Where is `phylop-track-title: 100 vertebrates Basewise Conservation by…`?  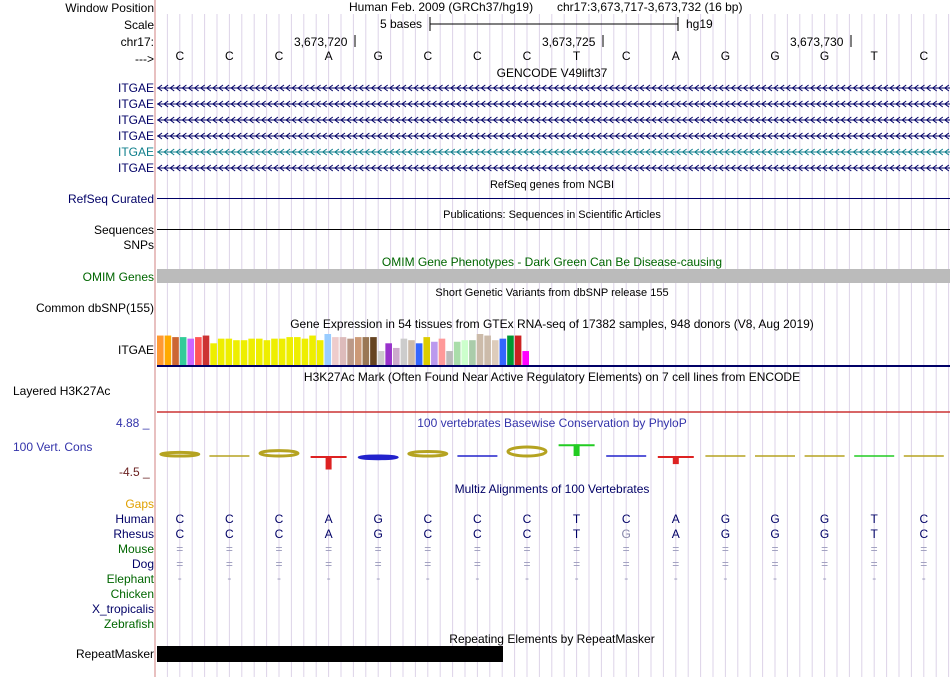
phylop-track-title: 100 vertebrates Basewise Conservation by… is located at coordinates (552, 423).